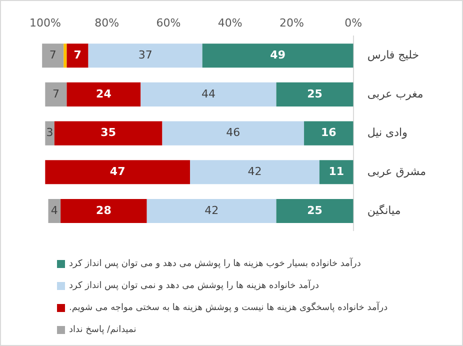  What do you see at coordinates (107, 23) in the screenshot?
I see `x-tick-label: 80%` at bounding box center [107, 23].